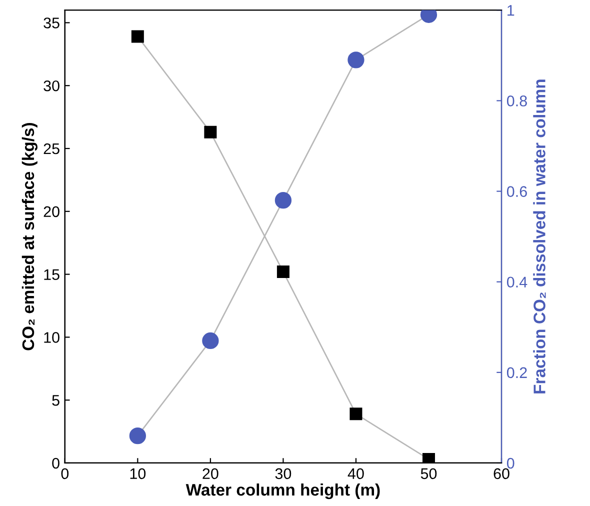  Describe the element at coordinates (356, 474) in the screenshot. I see `x-tick-label: 40` at that location.